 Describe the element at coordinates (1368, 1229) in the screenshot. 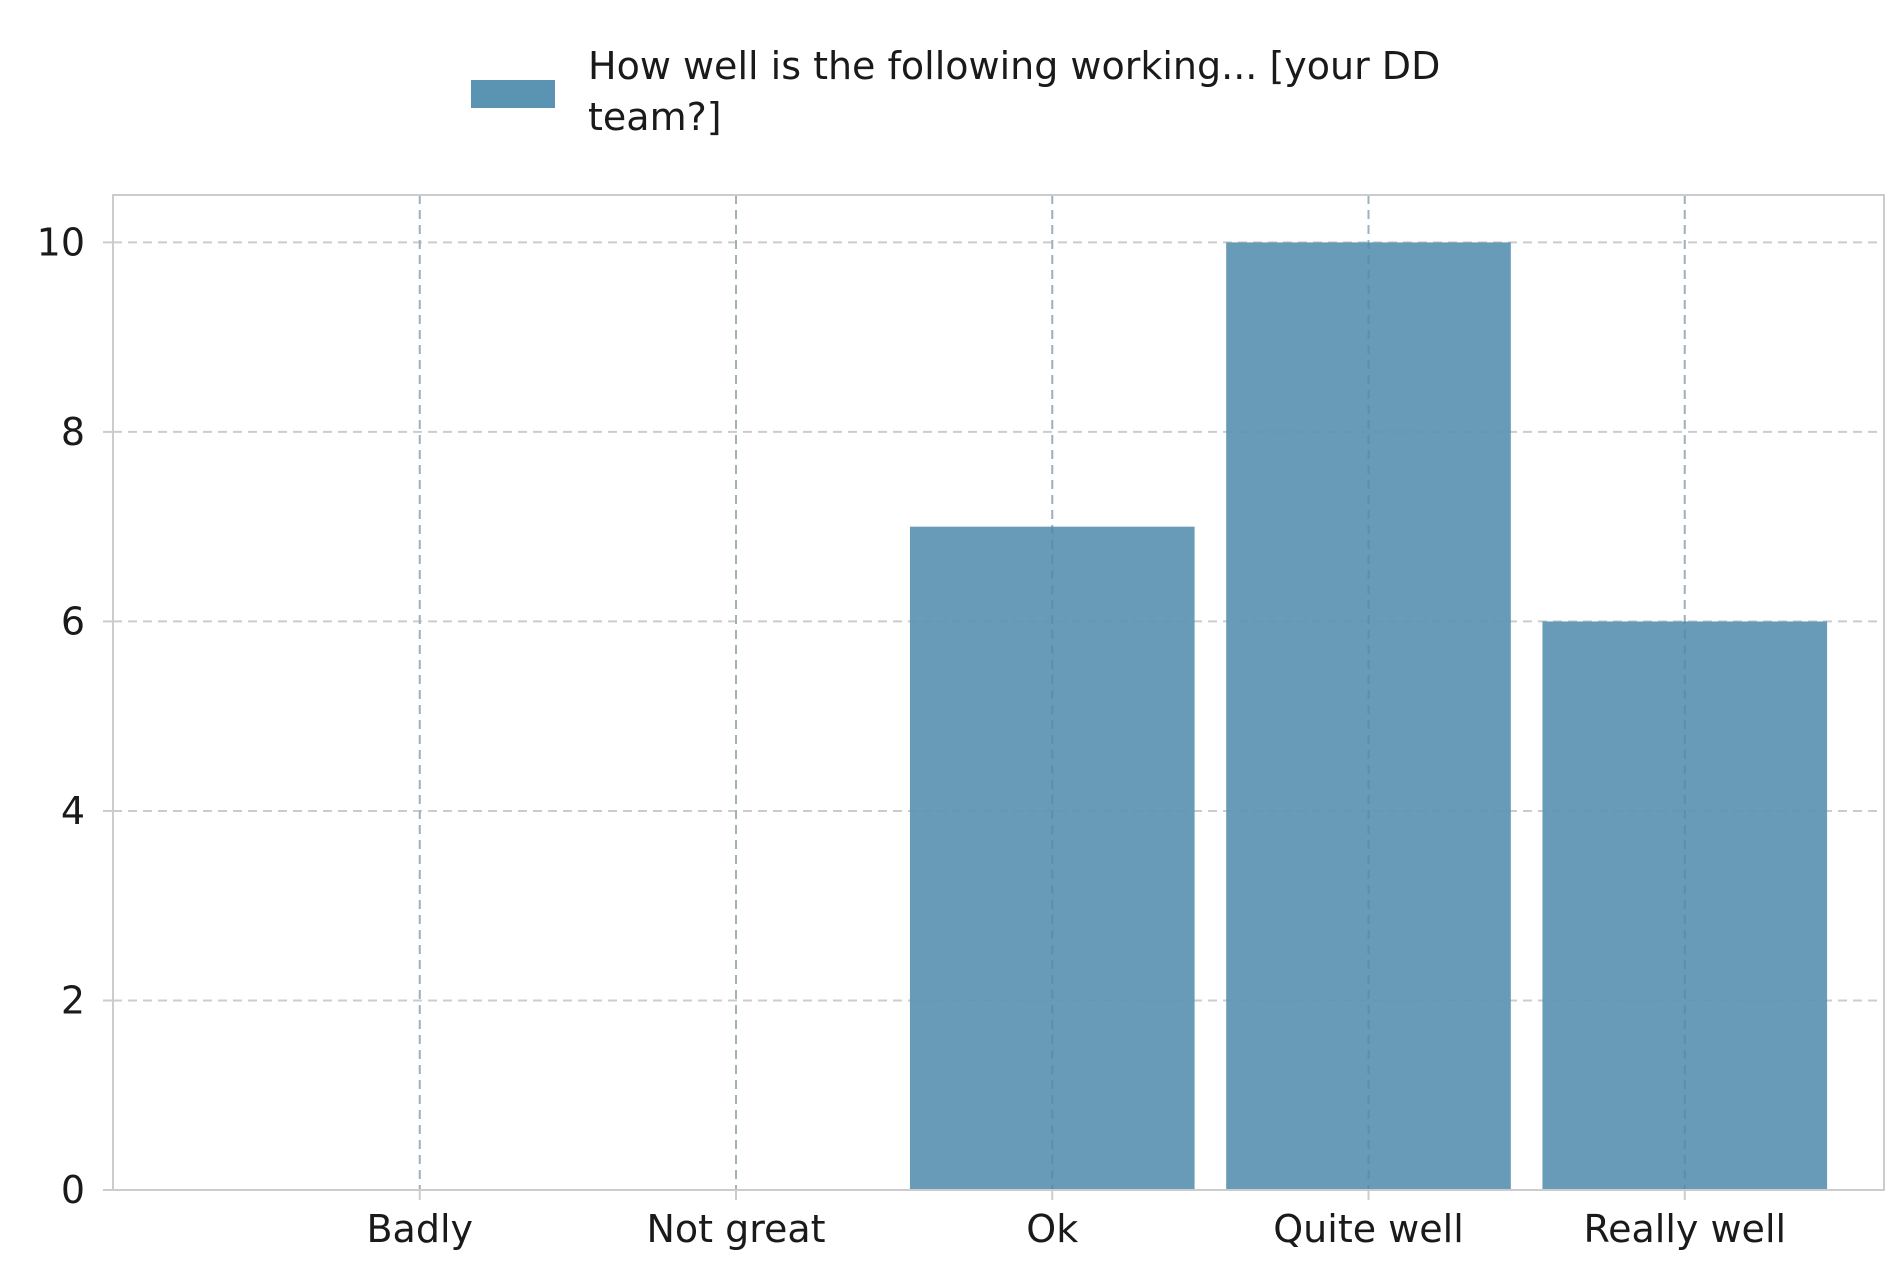

I see `x-tick-label: Quite well` at that location.